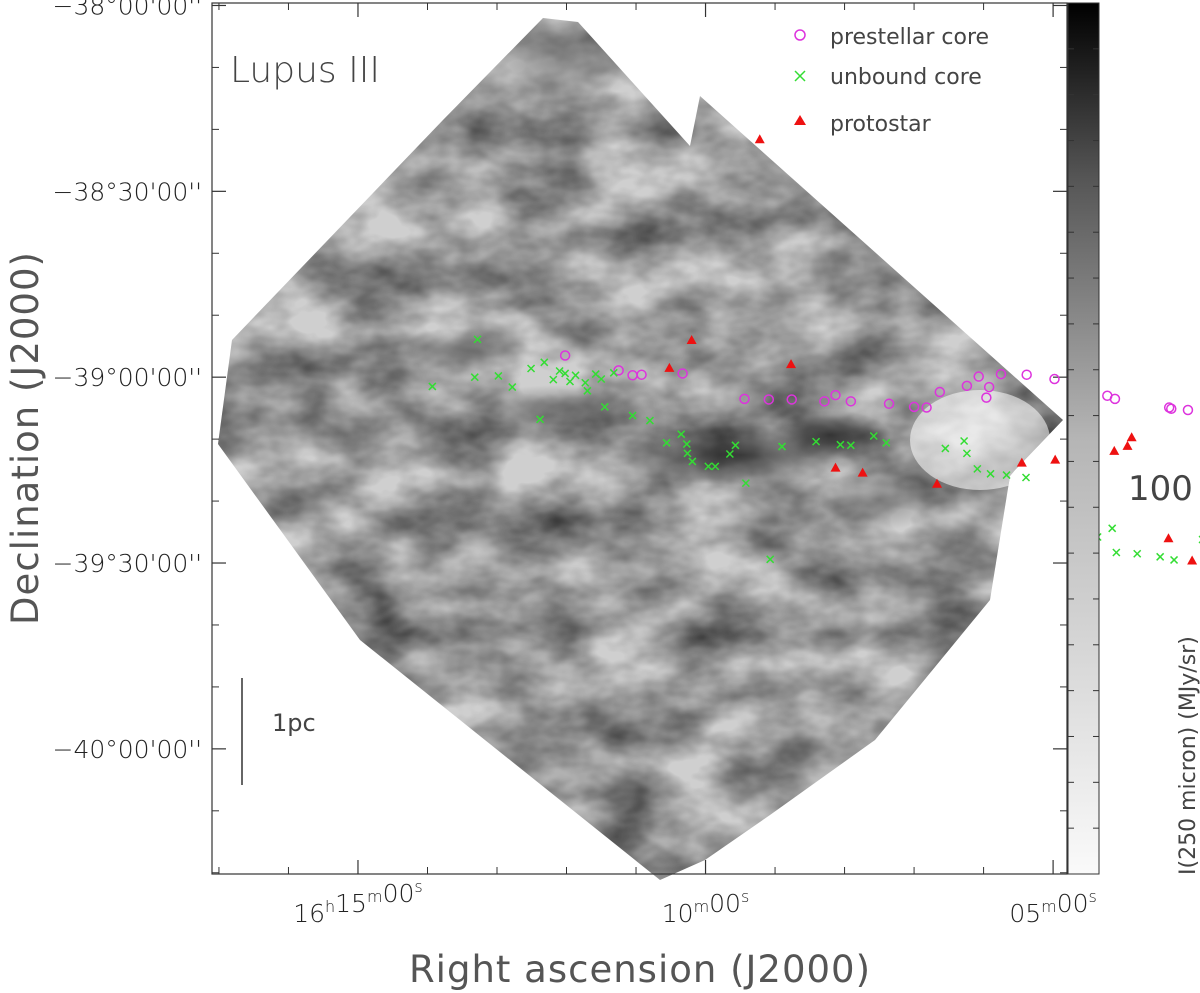 This screenshot has height=993, width=1200. What do you see at coordinates (880, 500) in the screenshot?
I see `filament-tail` at bounding box center [880, 500].